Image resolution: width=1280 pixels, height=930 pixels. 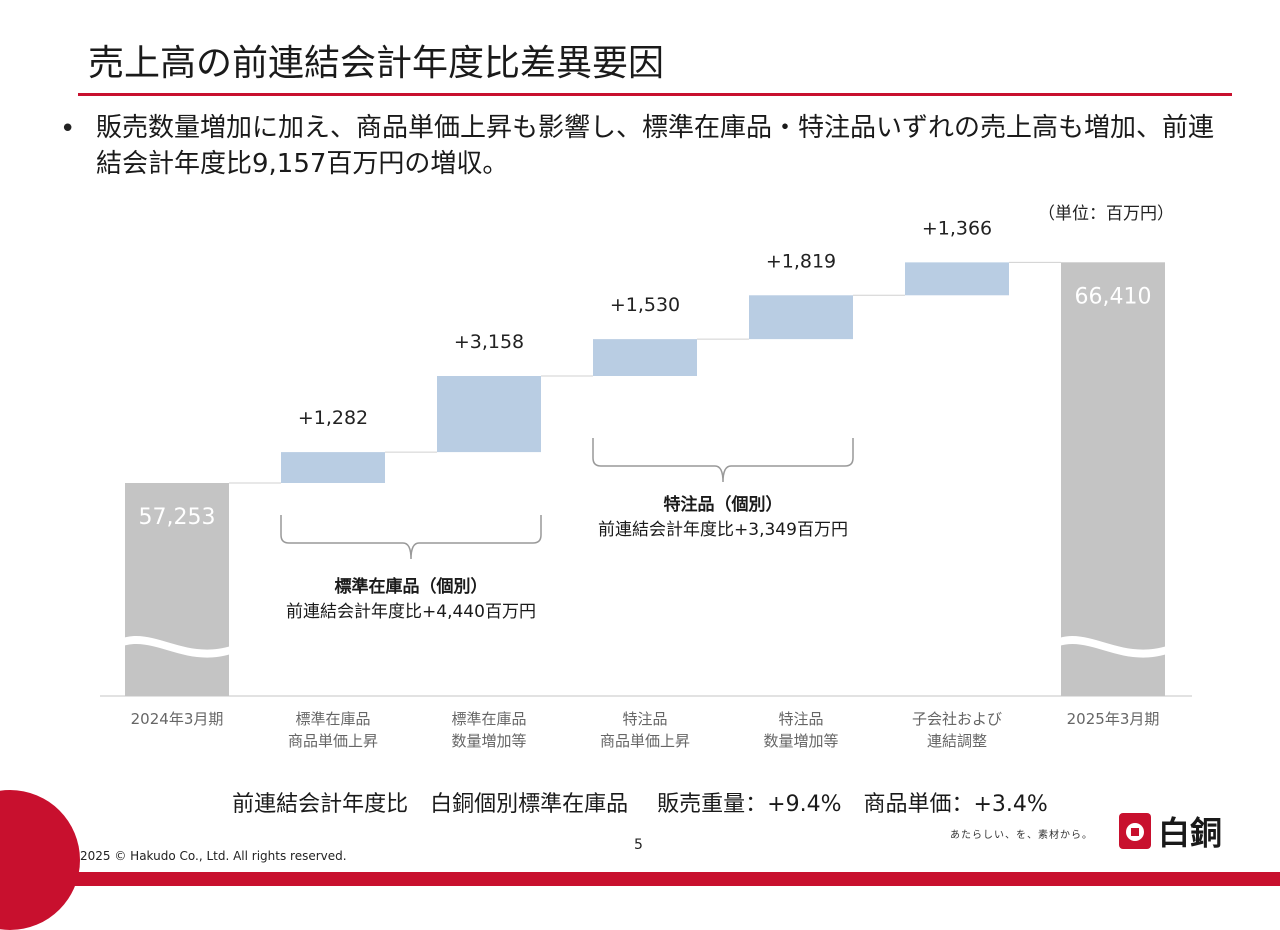 What do you see at coordinates (957, 741) in the screenshot?
I see `category-tick-label: 連結調整` at bounding box center [957, 741].